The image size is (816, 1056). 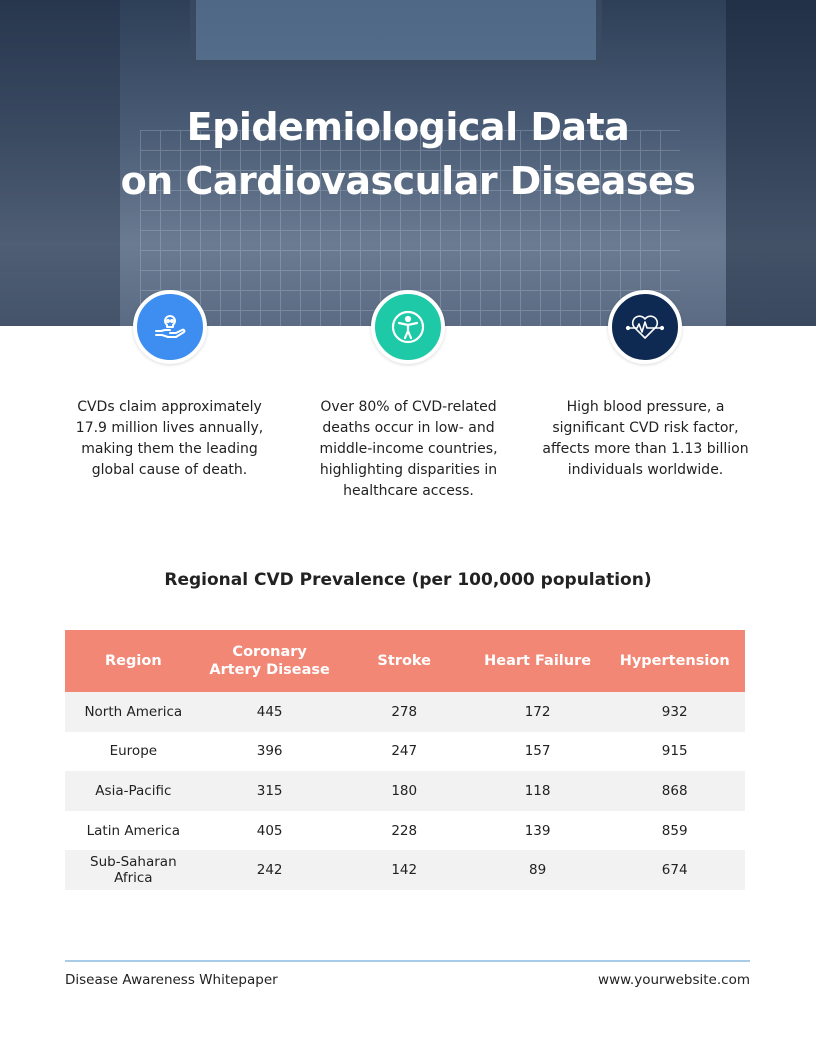 I want to click on value-cell: 247, so click(x=404, y=751).